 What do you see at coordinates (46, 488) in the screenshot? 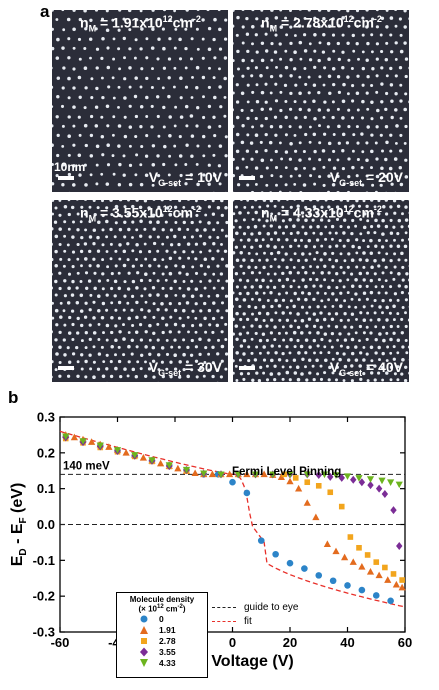
I see `y-tick-label: 0.1` at bounding box center [46, 488].